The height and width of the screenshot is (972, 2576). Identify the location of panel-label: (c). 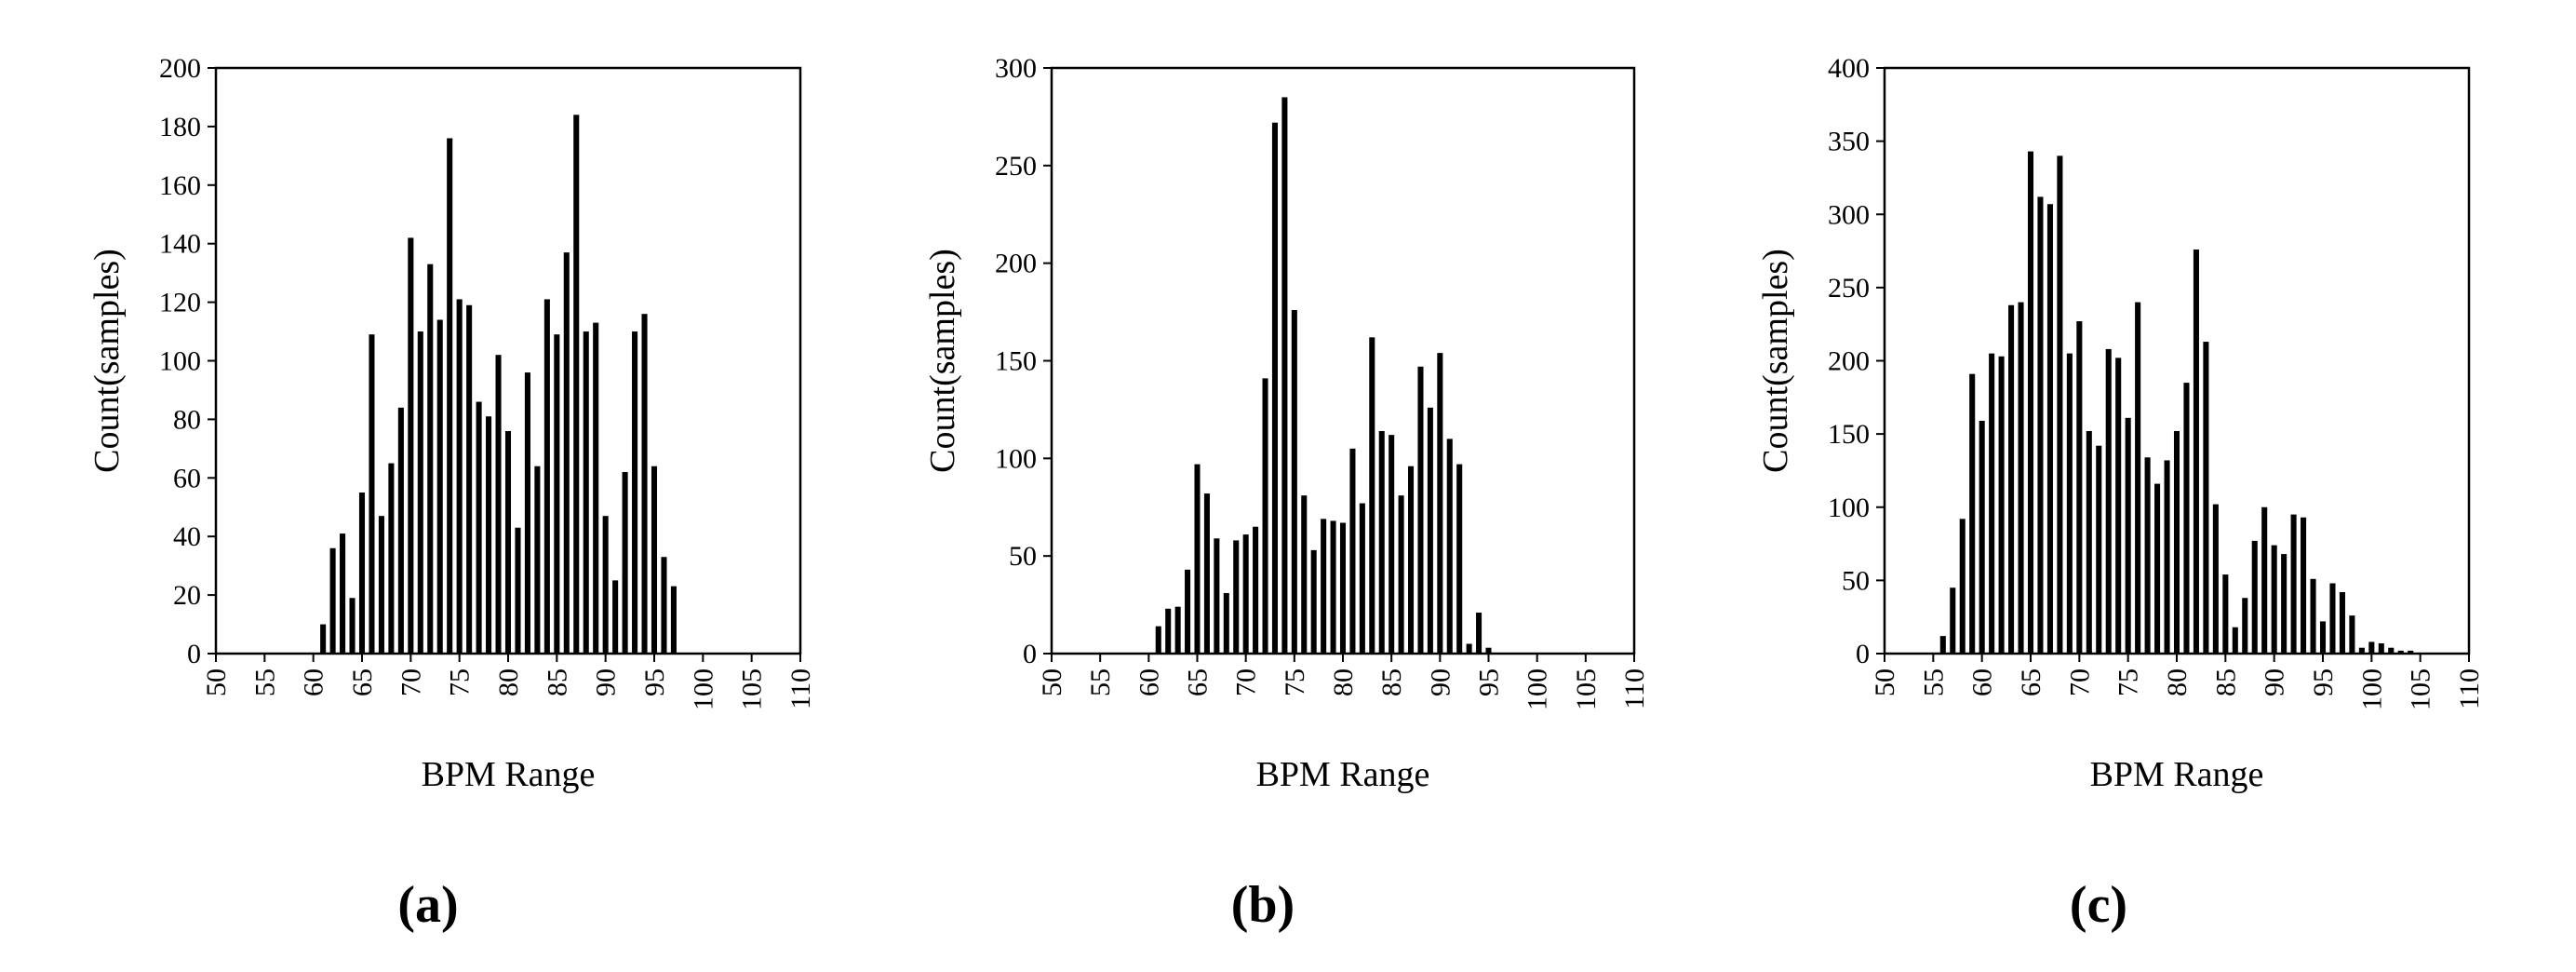
(2098, 905).